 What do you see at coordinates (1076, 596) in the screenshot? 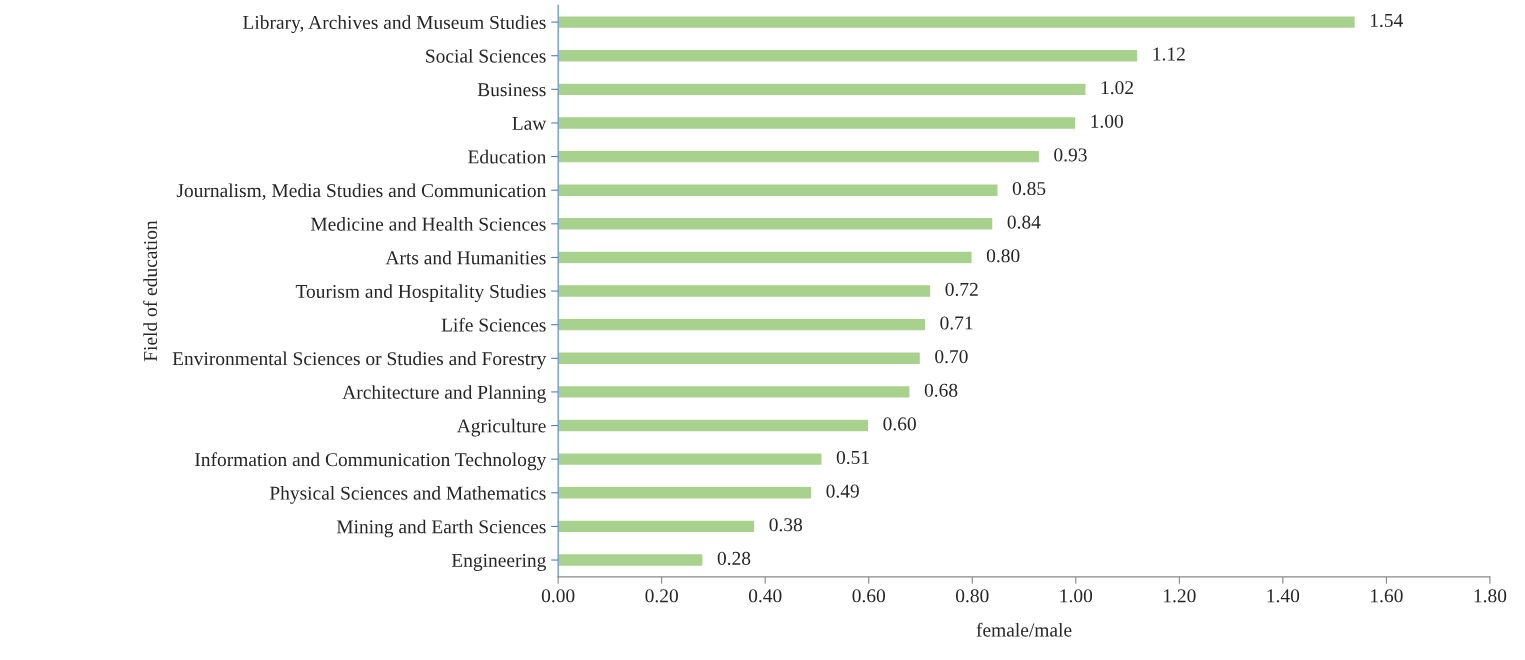
I see `x-tick-label: 1.00` at bounding box center [1076, 596].